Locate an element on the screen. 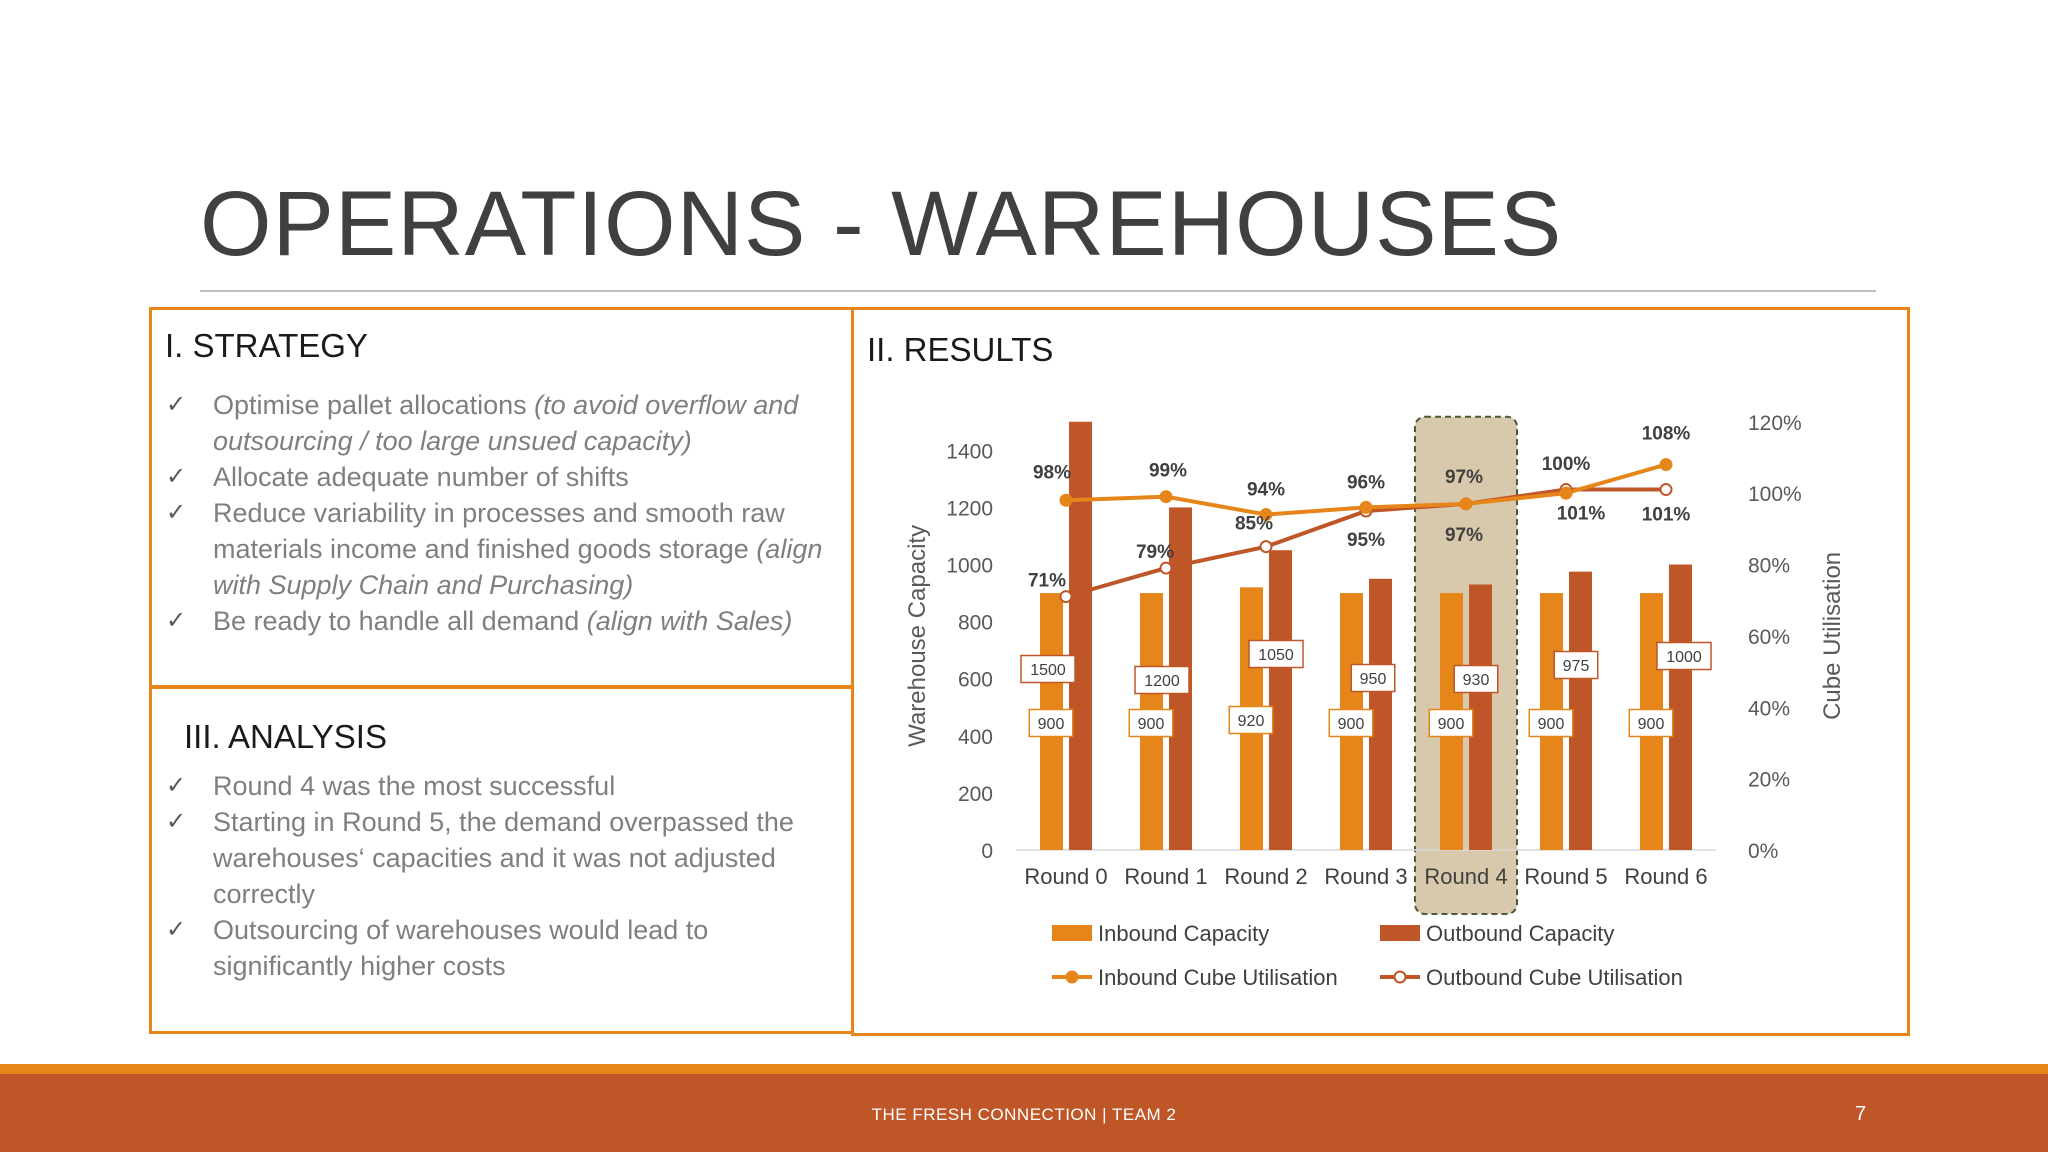  inbound-capacity-label: 920 is located at coordinates (1251, 721).